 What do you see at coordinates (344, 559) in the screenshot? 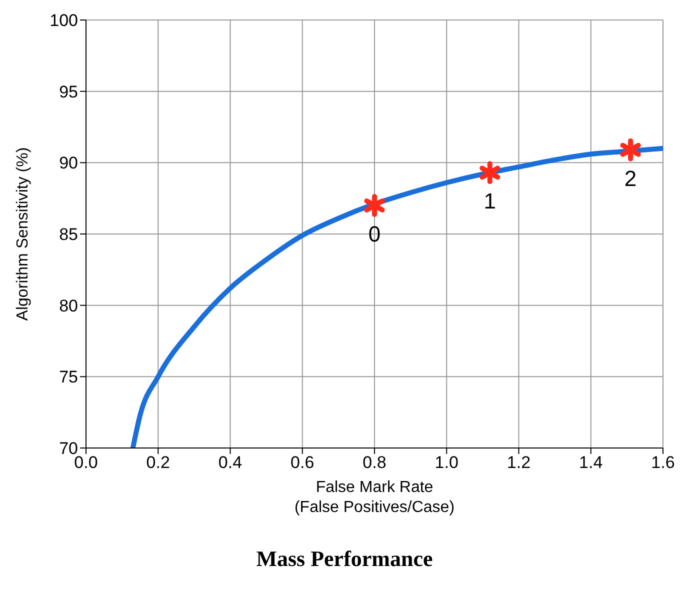
I see `text: Mass Performance` at bounding box center [344, 559].